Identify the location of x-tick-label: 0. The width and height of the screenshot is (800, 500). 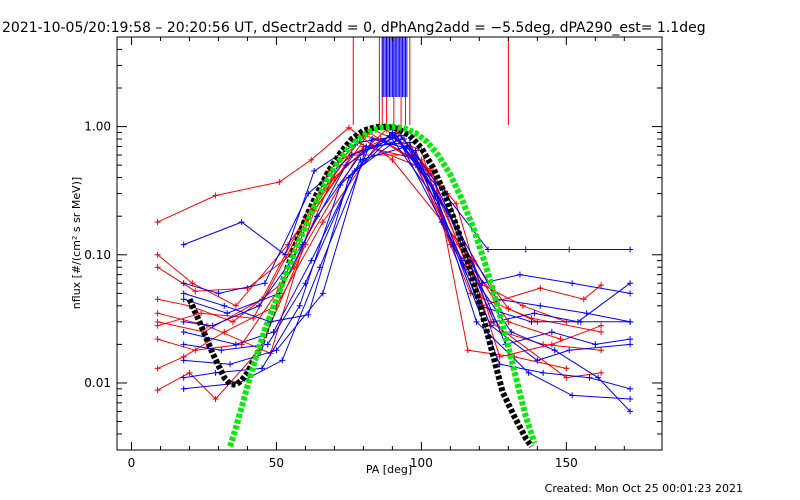
(132, 463).